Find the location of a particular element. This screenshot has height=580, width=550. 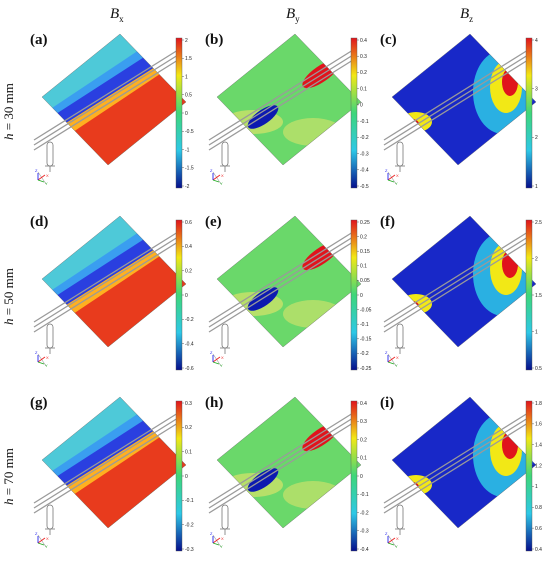

panel-label: (e) is located at coordinates (213, 222).